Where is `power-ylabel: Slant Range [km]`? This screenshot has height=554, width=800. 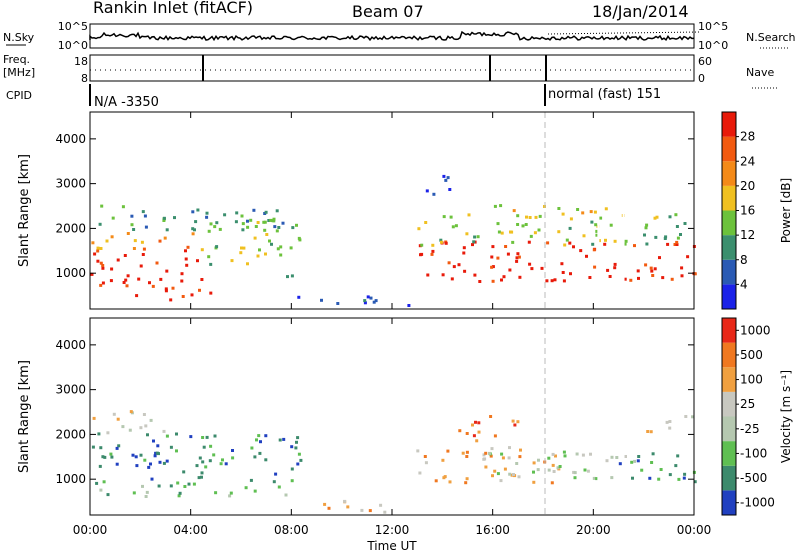 power-ylabel: Slant Range [km] is located at coordinates (24, 210).